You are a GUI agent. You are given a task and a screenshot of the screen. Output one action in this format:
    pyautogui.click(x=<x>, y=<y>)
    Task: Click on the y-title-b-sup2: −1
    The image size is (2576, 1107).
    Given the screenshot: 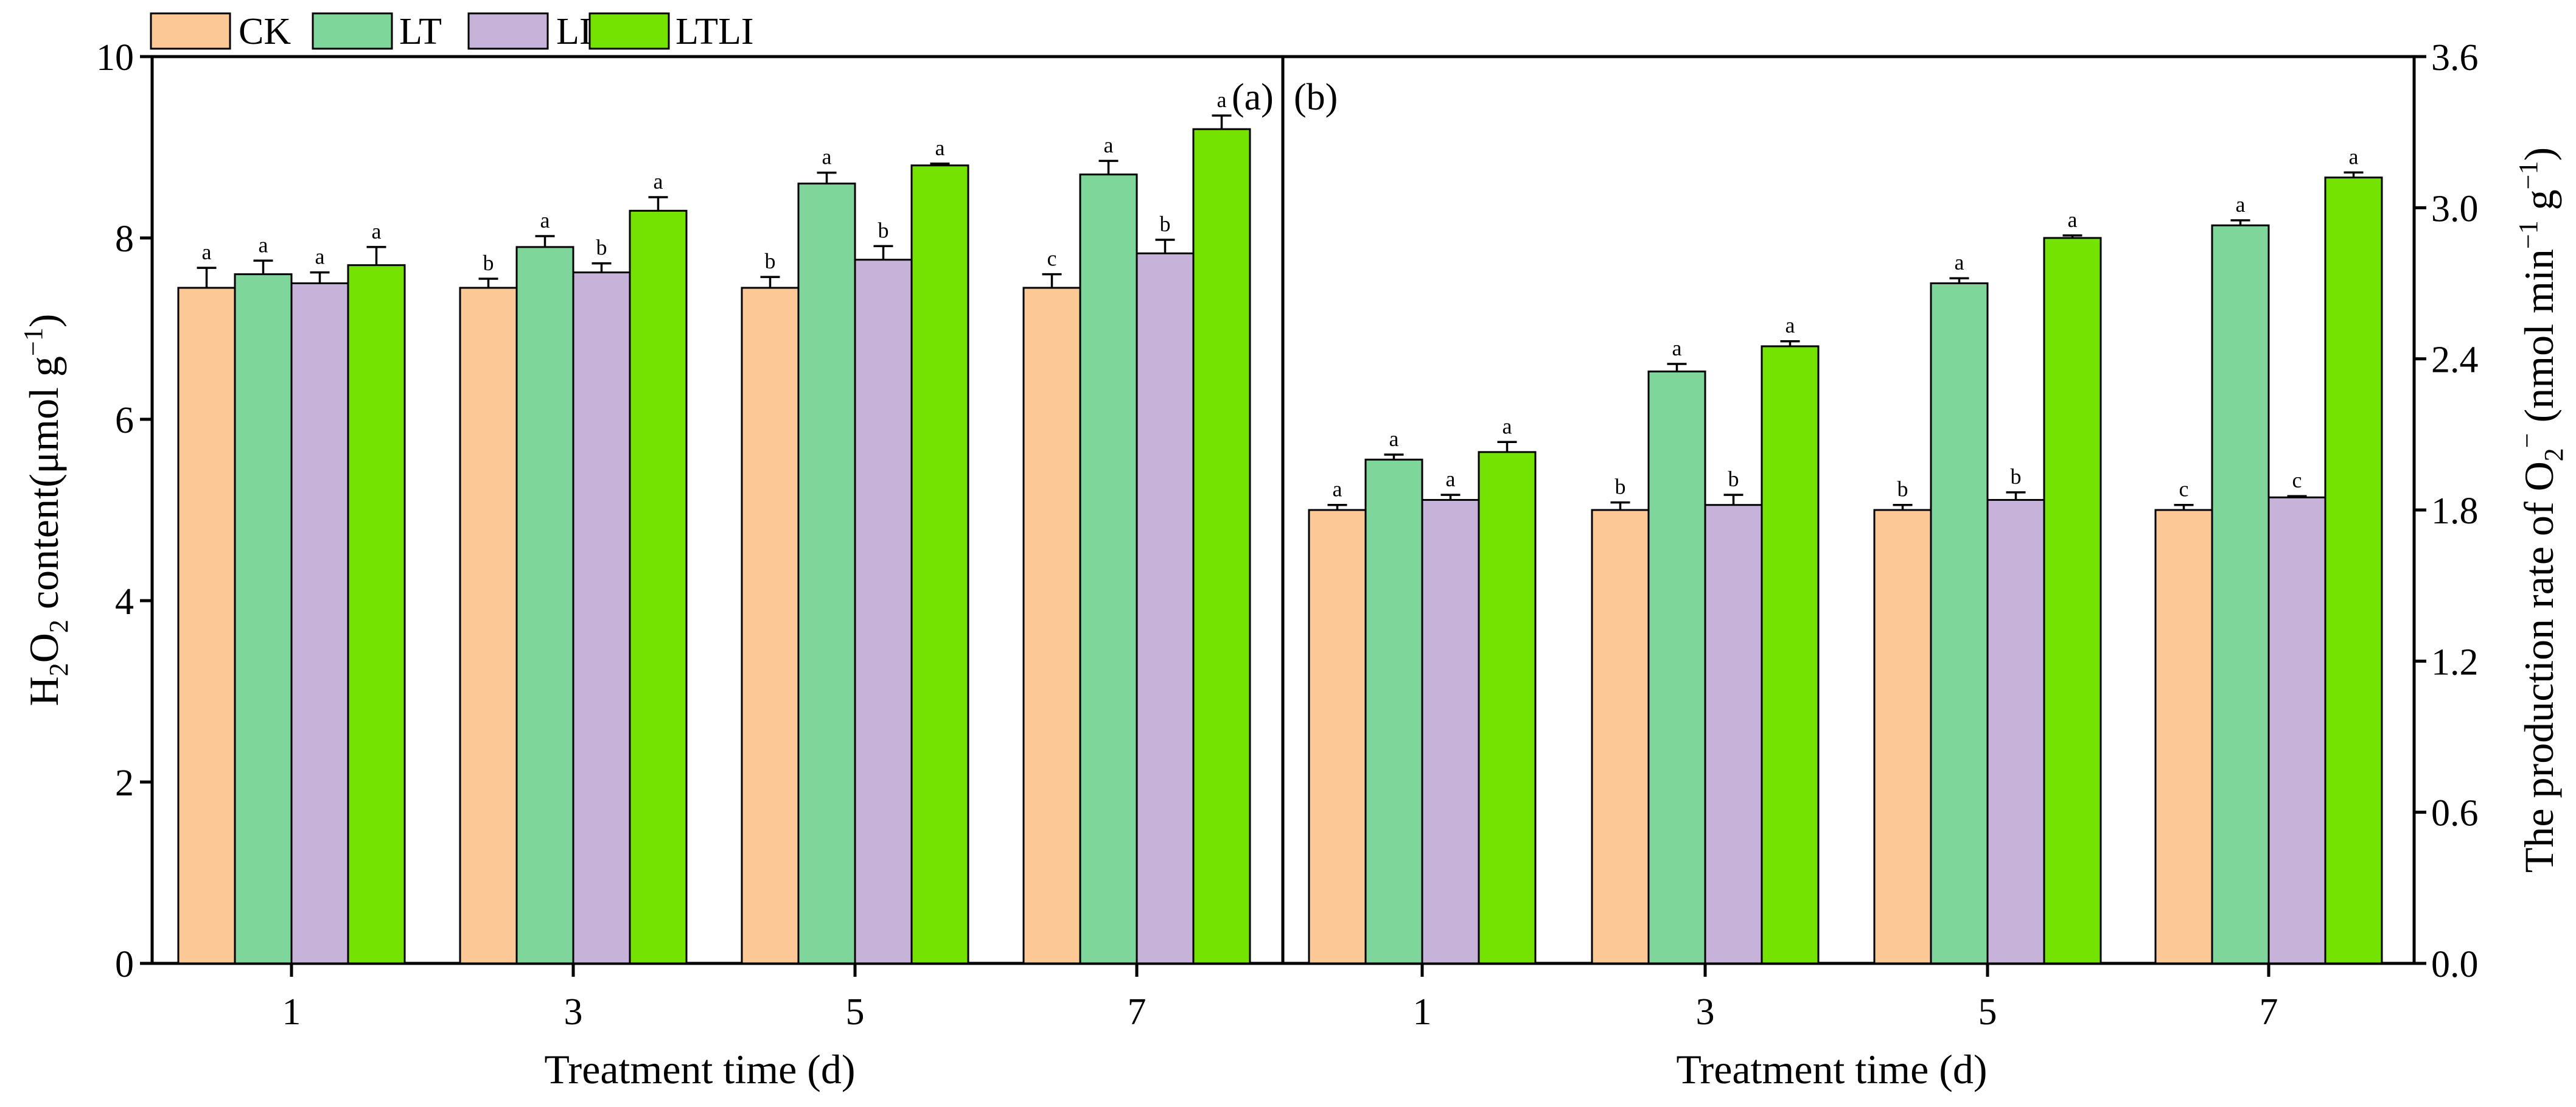 What is the action you would take?
    pyautogui.click(x=2528, y=235)
    